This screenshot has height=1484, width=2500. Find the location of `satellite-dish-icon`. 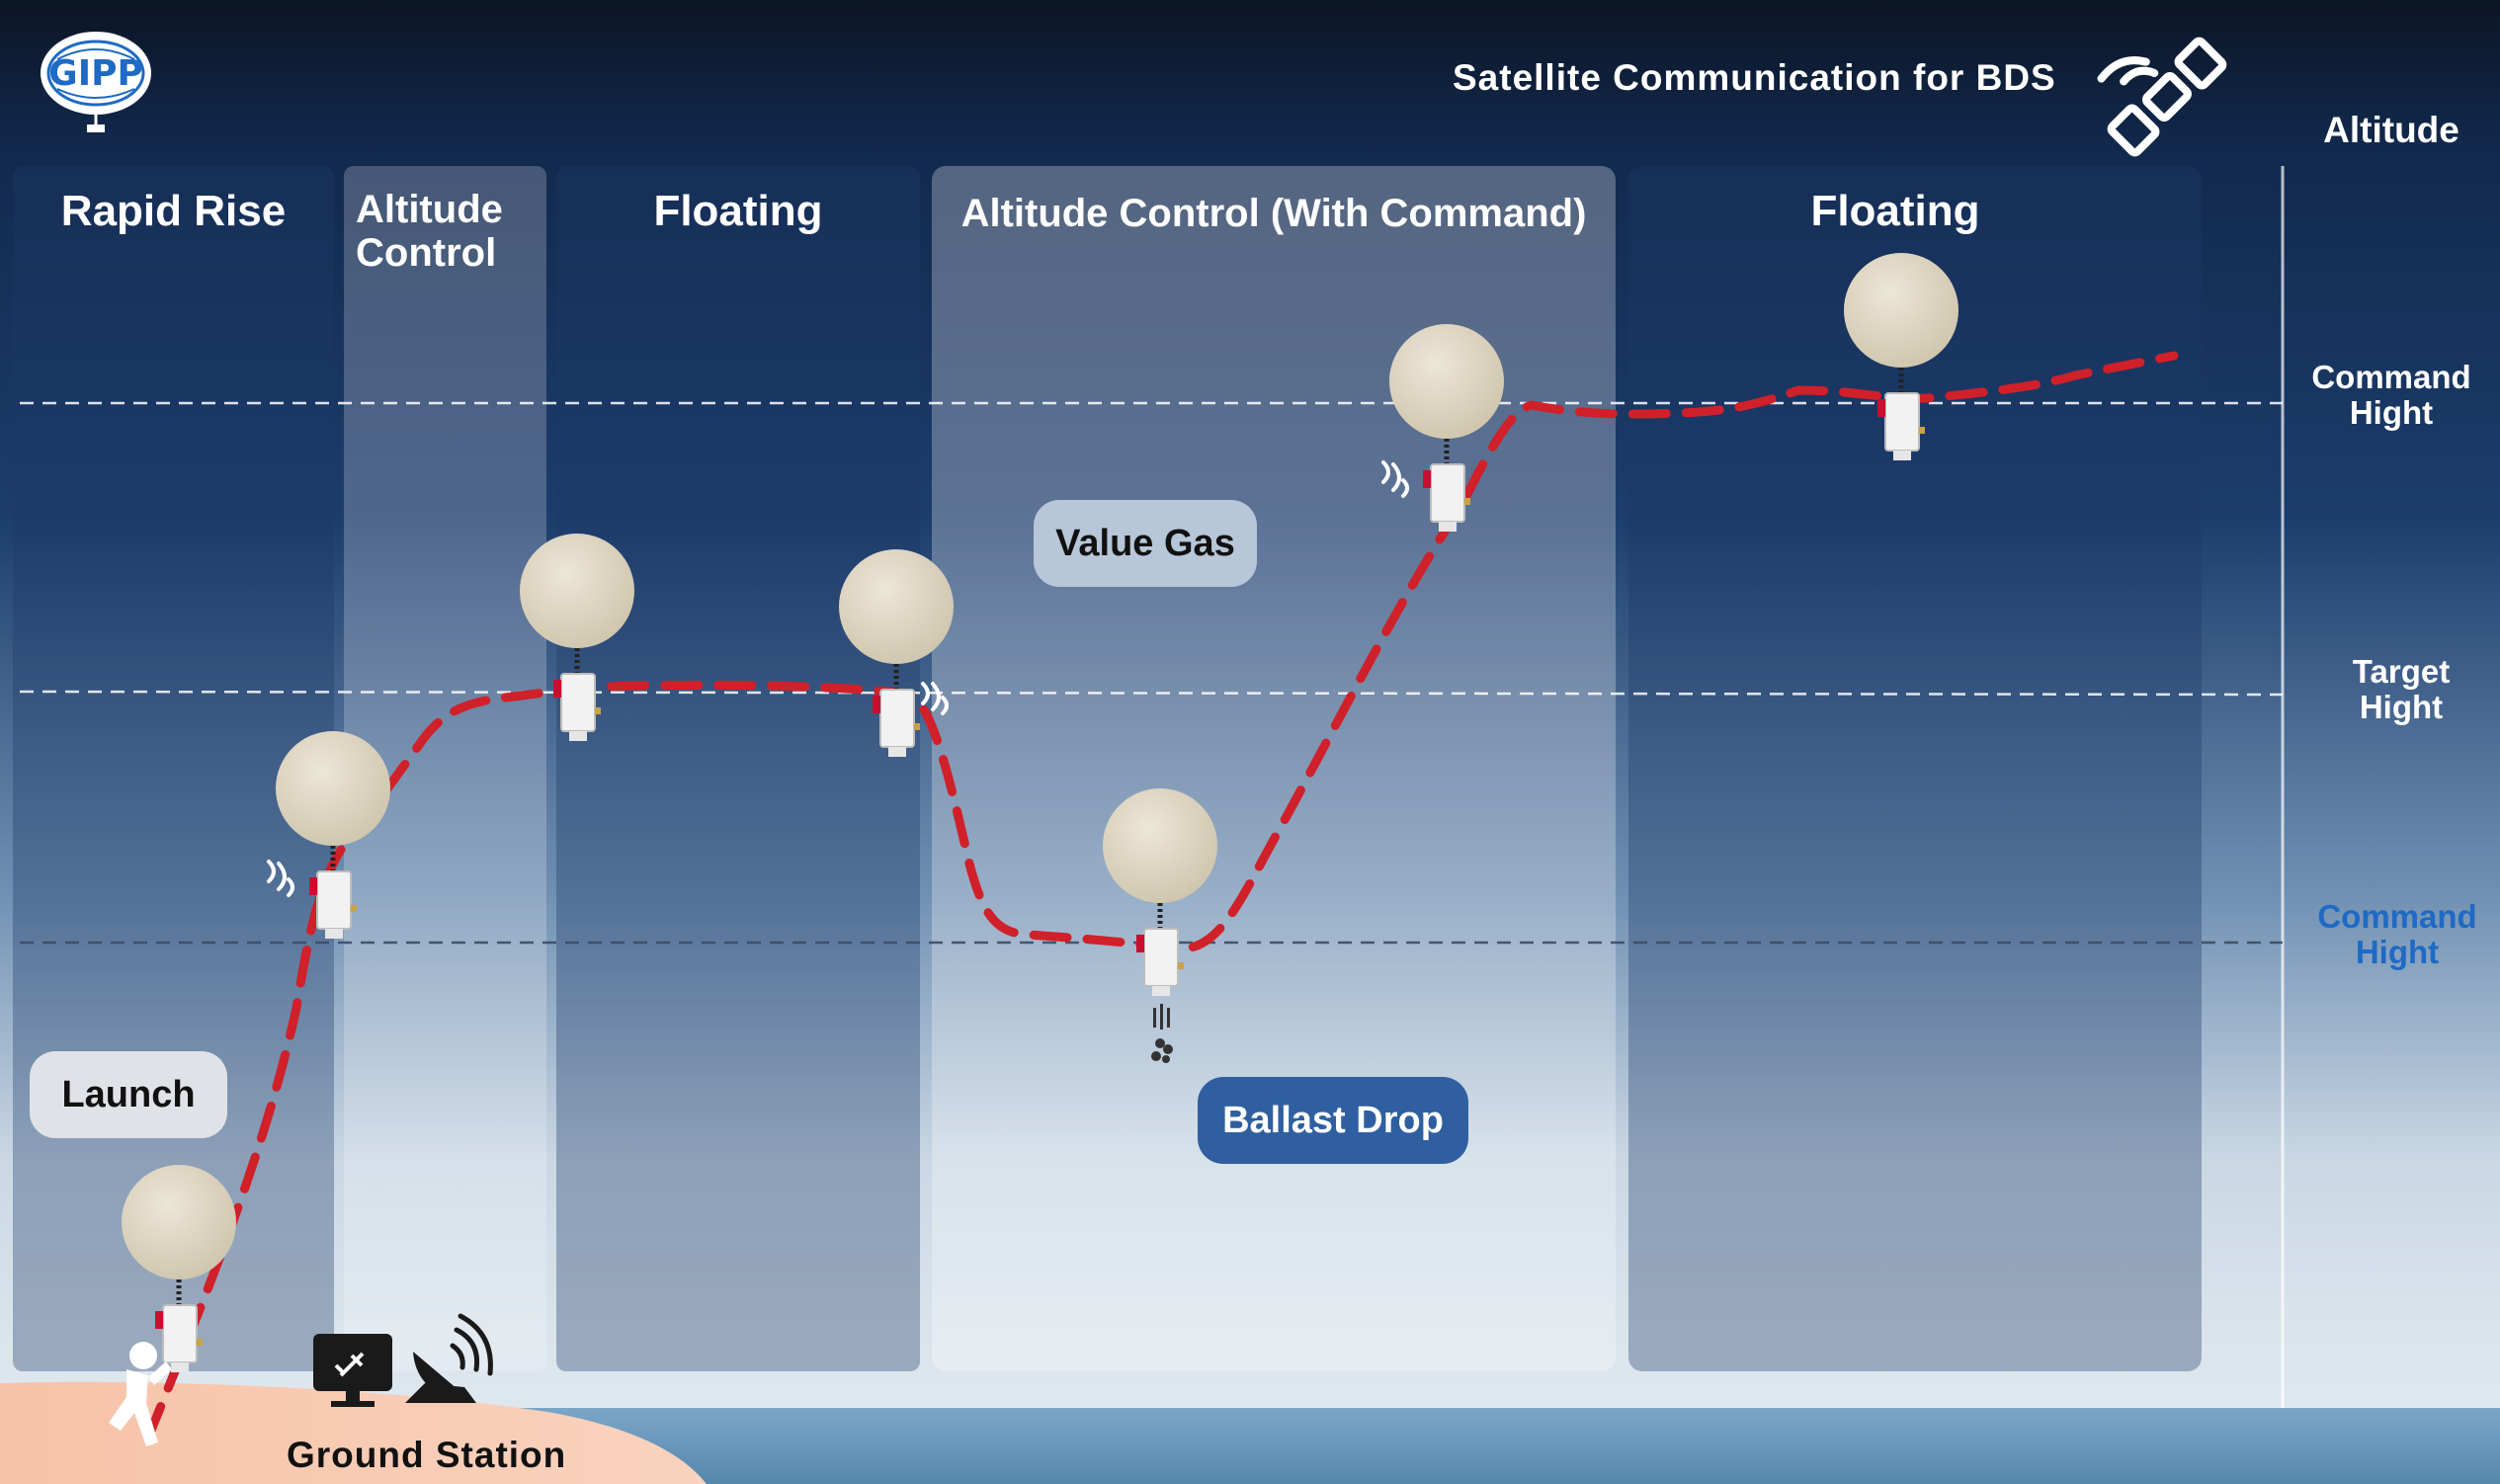

satellite-dish-icon is located at coordinates (449, 1358).